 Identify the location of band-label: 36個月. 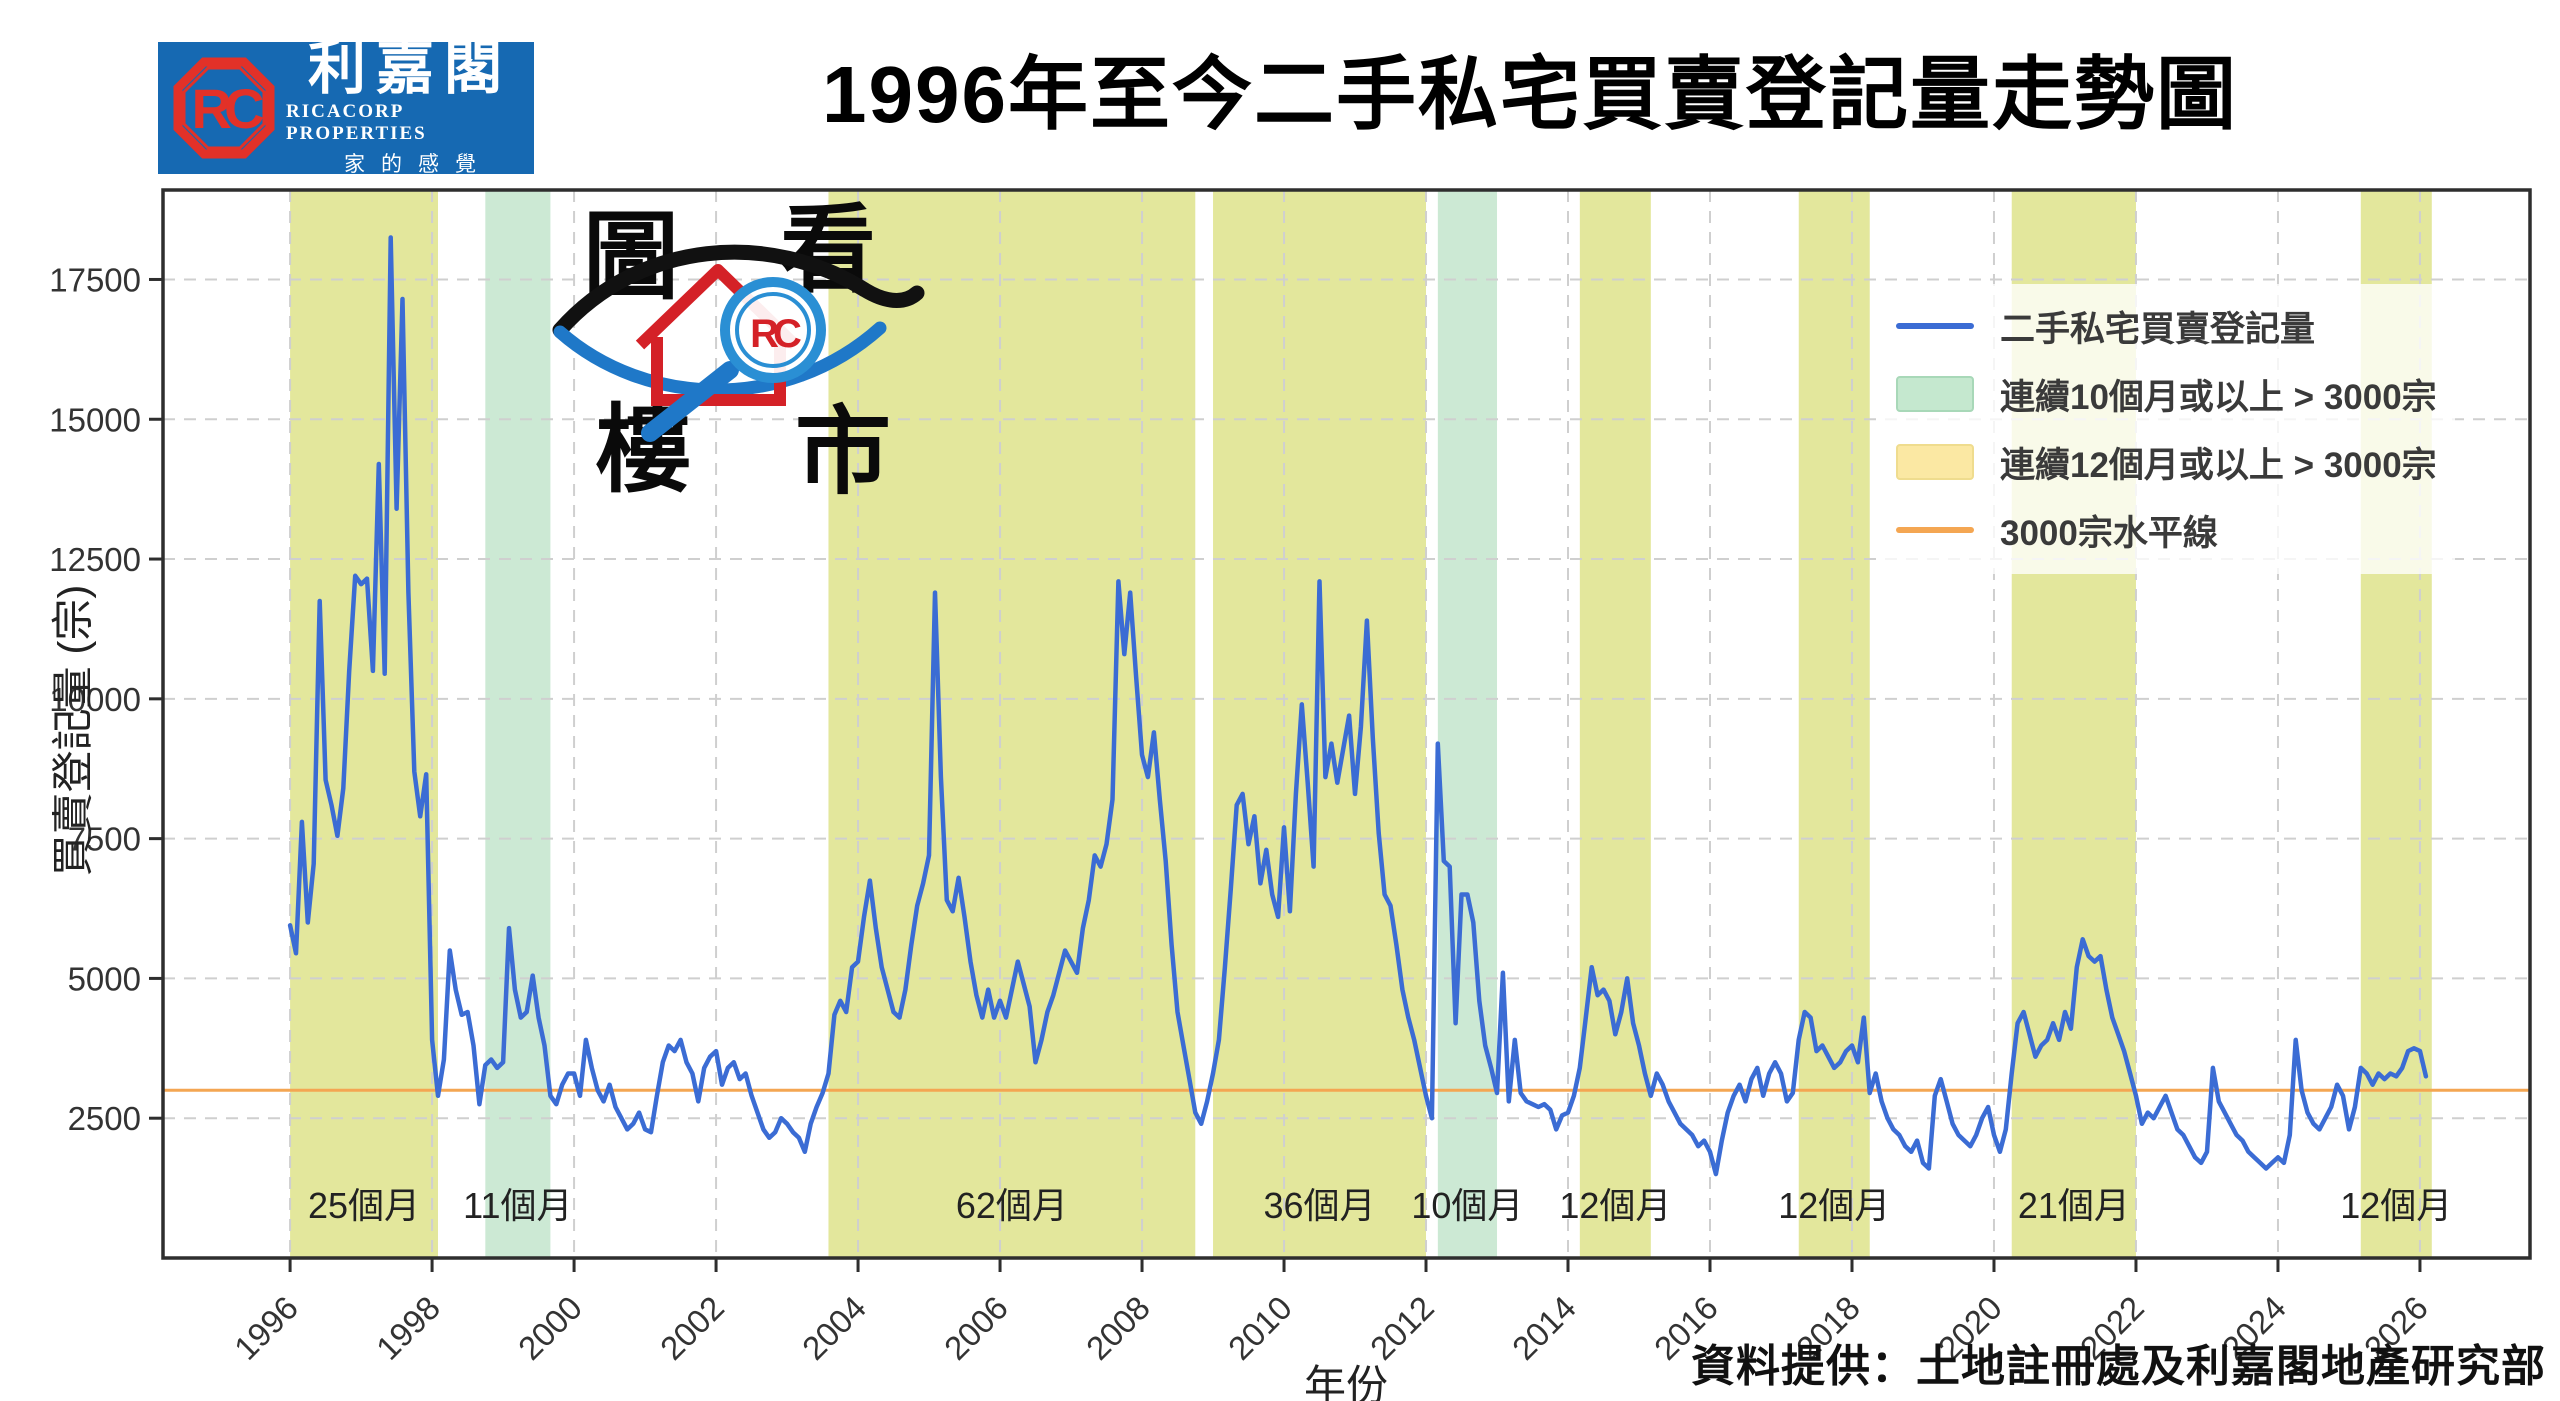
(1319, 1205).